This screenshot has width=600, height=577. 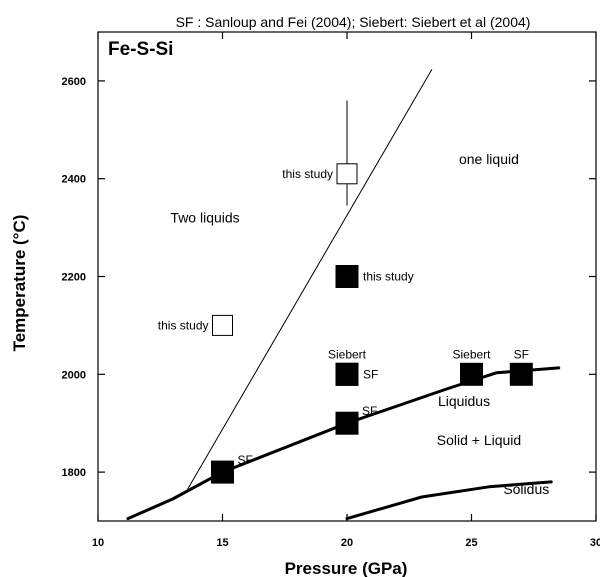 What do you see at coordinates (471, 543) in the screenshot?
I see `x-tick-label: 25` at bounding box center [471, 543].